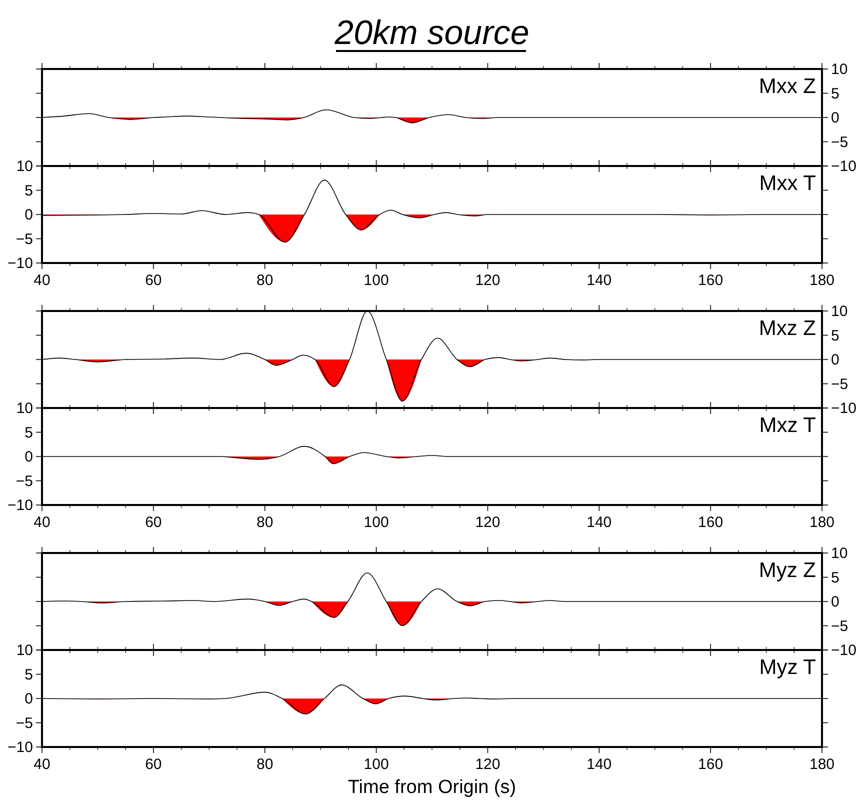 The image size is (864, 807). I want to click on annotation: Mxz T, so click(787, 425).